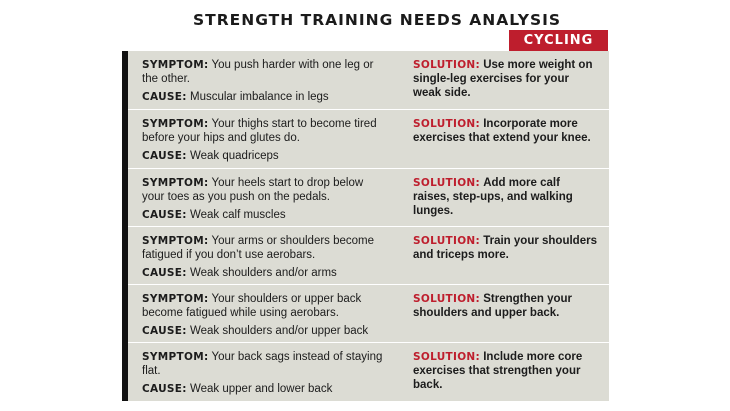  What do you see at coordinates (279, 331) in the screenshot?
I see `cause-text: Weak shoulders and/or upper back` at bounding box center [279, 331].